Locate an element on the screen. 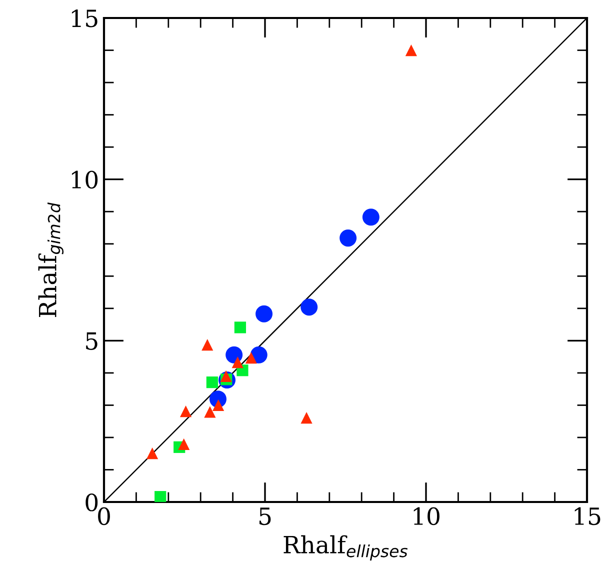 The image size is (604, 577). x-tick-label: 15 is located at coordinates (587, 516).